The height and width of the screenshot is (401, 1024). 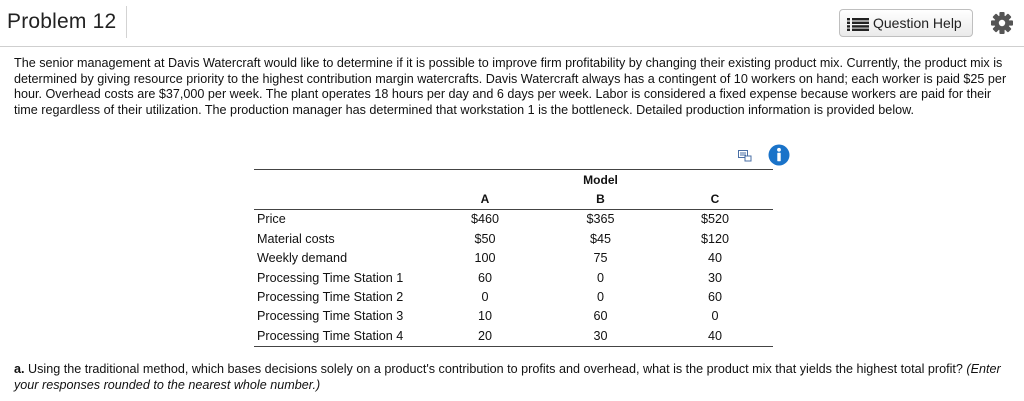 What do you see at coordinates (600, 199) in the screenshot?
I see `column-header-b: B` at bounding box center [600, 199].